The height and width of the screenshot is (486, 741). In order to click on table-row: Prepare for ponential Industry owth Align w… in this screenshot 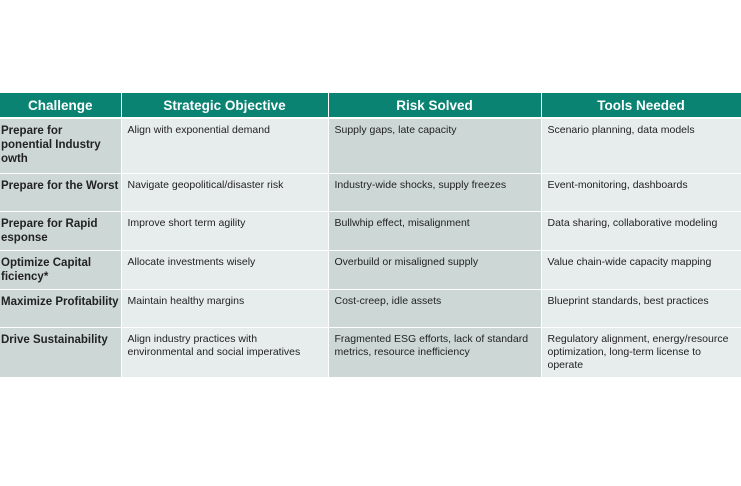, I will do `click(370, 146)`.